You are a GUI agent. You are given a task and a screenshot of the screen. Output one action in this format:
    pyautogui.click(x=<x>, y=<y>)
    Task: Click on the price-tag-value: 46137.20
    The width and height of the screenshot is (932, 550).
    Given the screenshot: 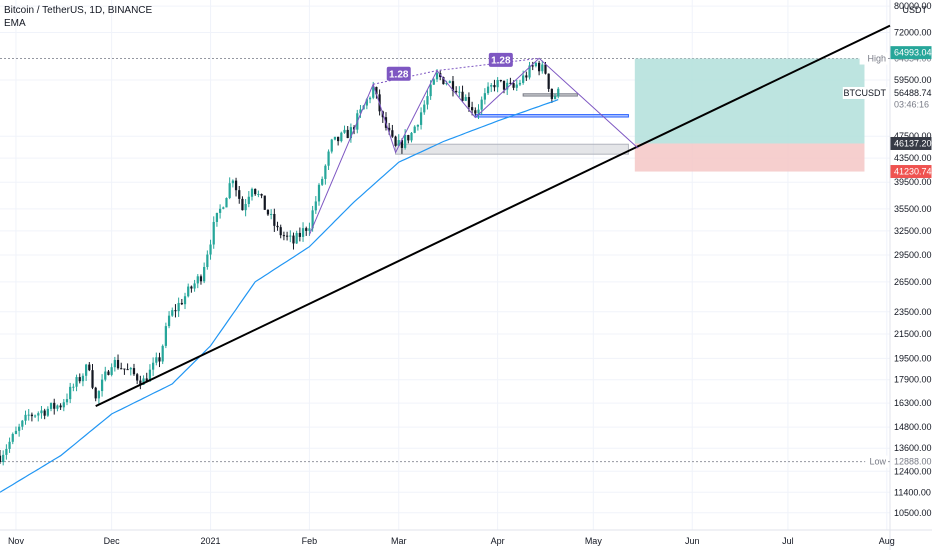 What is the action you would take?
    pyautogui.click(x=913, y=143)
    